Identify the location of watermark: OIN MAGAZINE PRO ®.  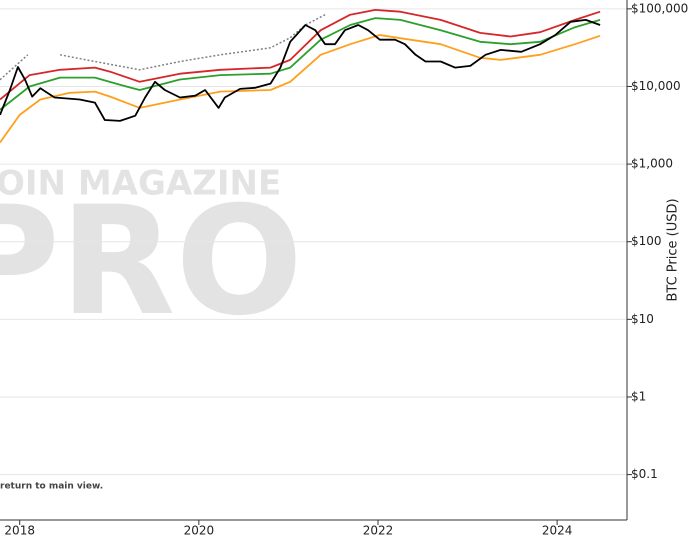
(151, 257).